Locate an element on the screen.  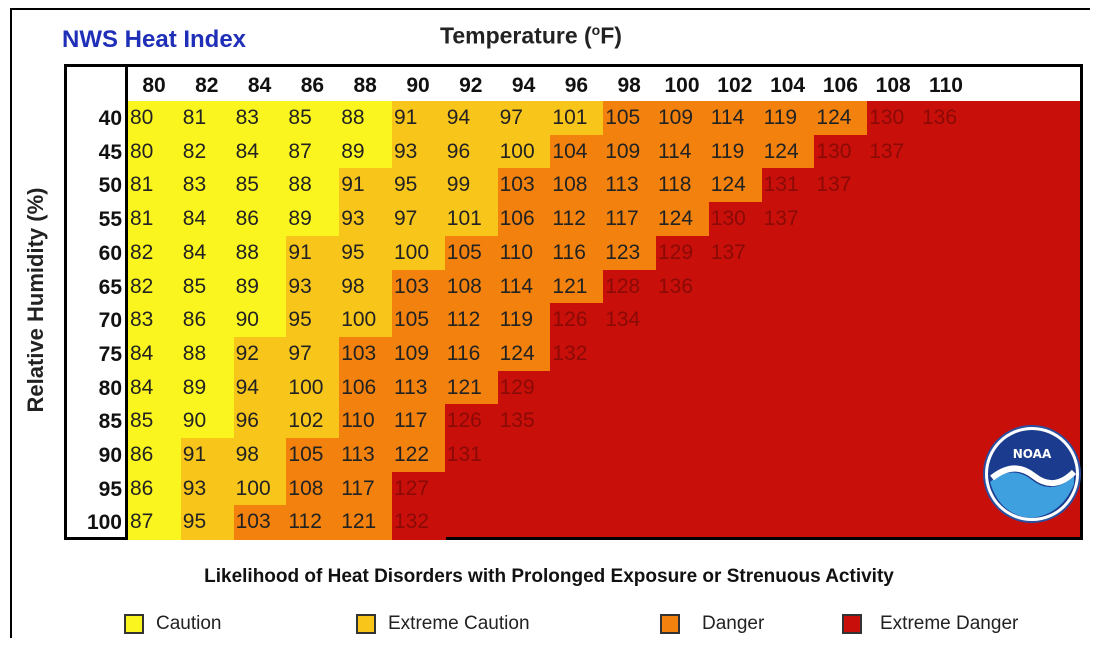
heat-index-cell: 134 is located at coordinates (630, 320).